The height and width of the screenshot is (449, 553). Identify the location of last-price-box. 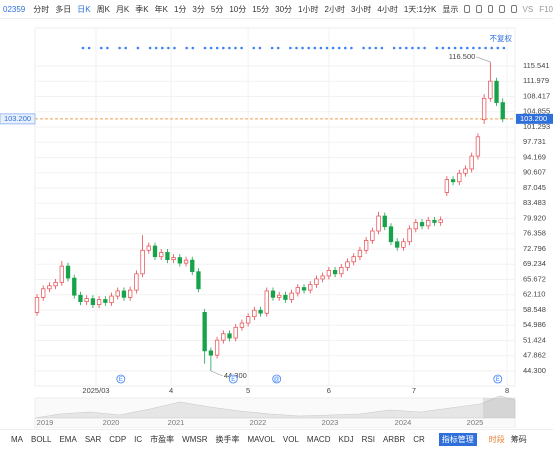
(534, 118).